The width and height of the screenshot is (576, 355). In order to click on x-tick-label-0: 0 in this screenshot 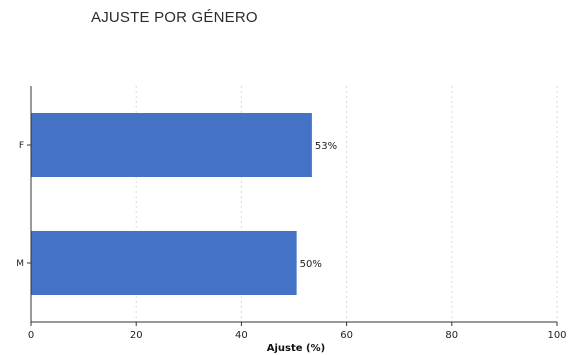, I will do `click(31, 335)`.